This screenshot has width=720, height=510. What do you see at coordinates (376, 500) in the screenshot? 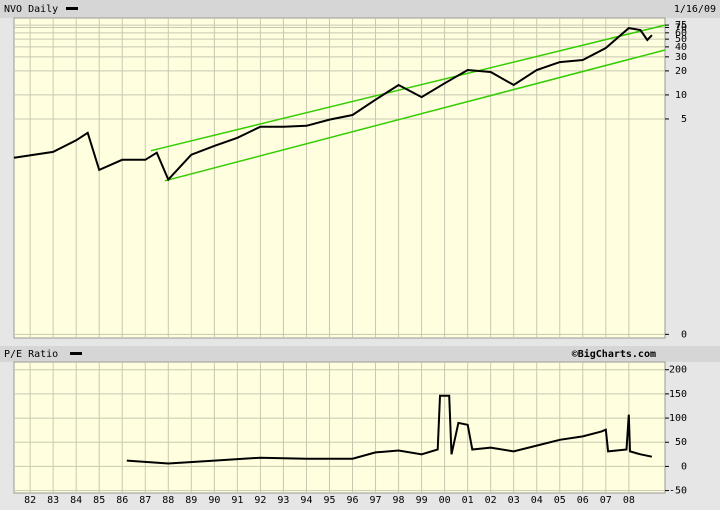
I see `x-tick-label: 97` at bounding box center [376, 500].